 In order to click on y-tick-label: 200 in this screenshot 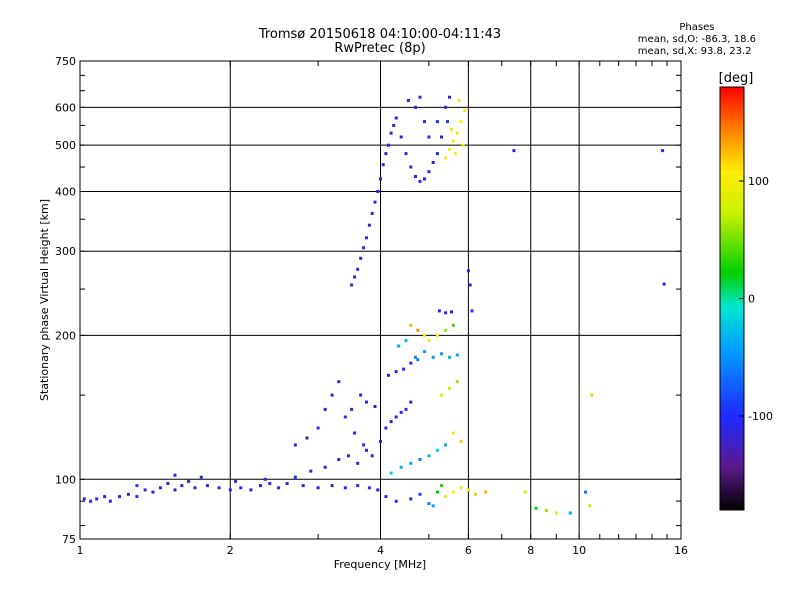, I will do `click(65, 335)`.